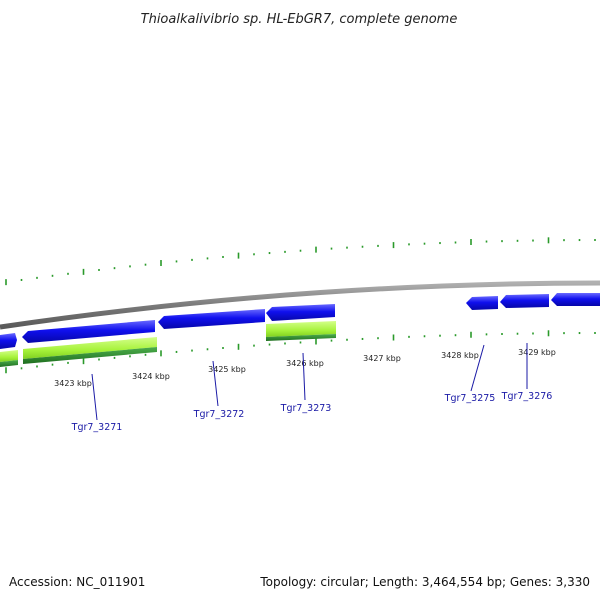  What do you see at coordinates (382, 358) in the screenshot?
I see `ruler-label-3427: 3427 kbp` at bounding box center [382, 358].